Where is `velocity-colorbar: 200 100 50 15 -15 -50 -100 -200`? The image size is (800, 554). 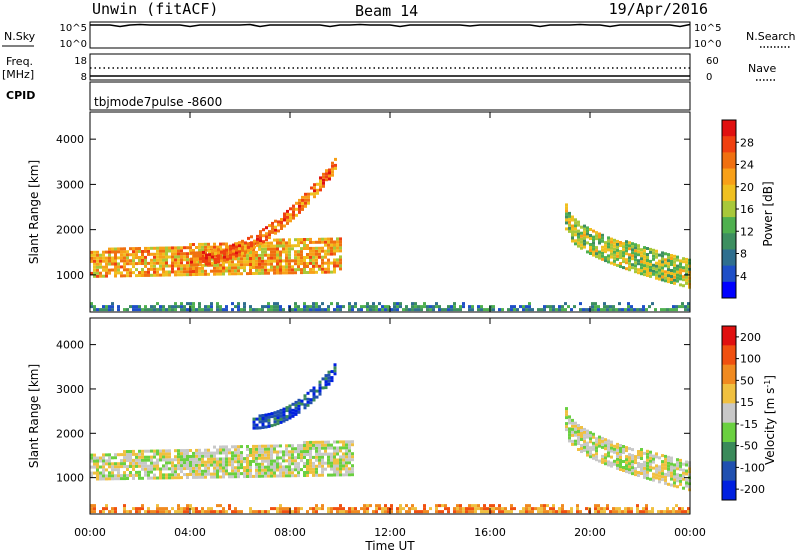 velocity-colorbar: 200 100 50 15 -15 -50 -100 -200 is located at coordinates (743, 413).